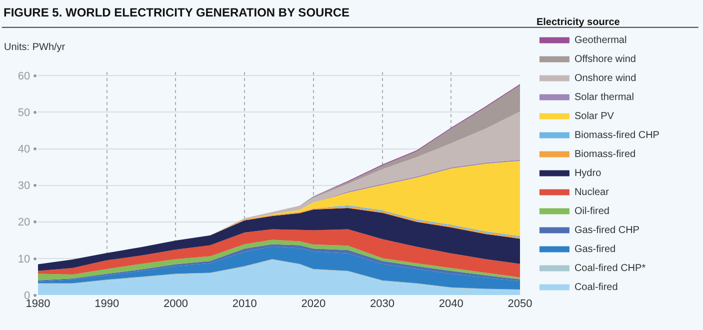  What do you see at coordinates (177, 13) in the screenshot?
I see `chart-title: FIGURE 5. WORLD ELECTRICITY GENERATION BY SOURCE` at bounding box center [177, 13].